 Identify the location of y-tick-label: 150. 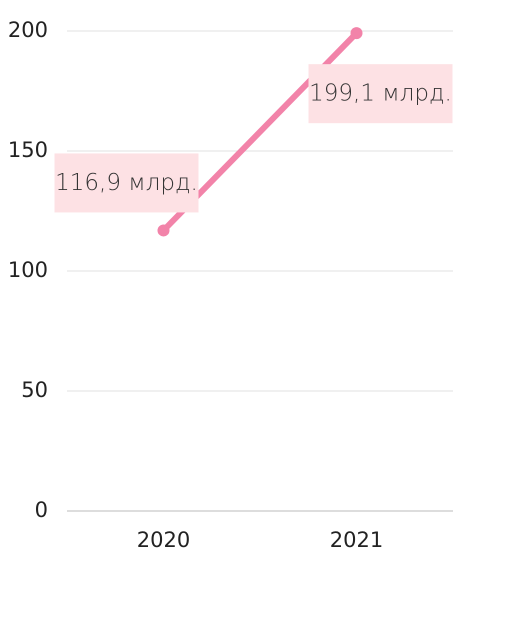
(28, 150).